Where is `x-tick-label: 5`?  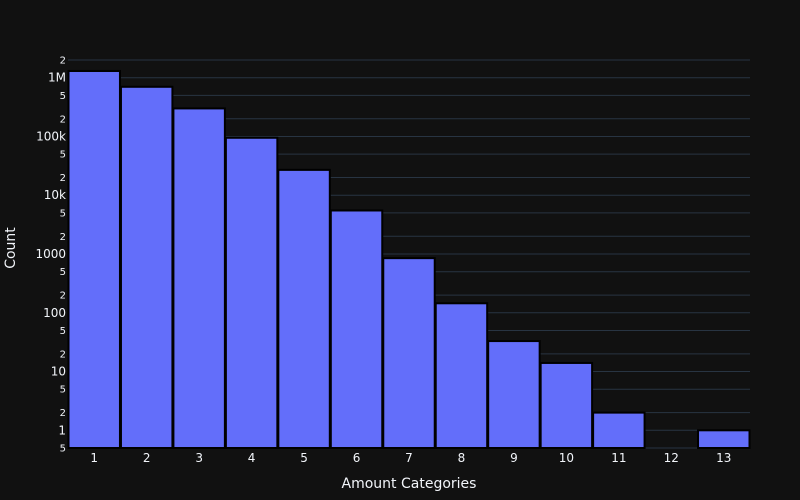 x-tick-label: 5 is located at coordinates (304, 458).